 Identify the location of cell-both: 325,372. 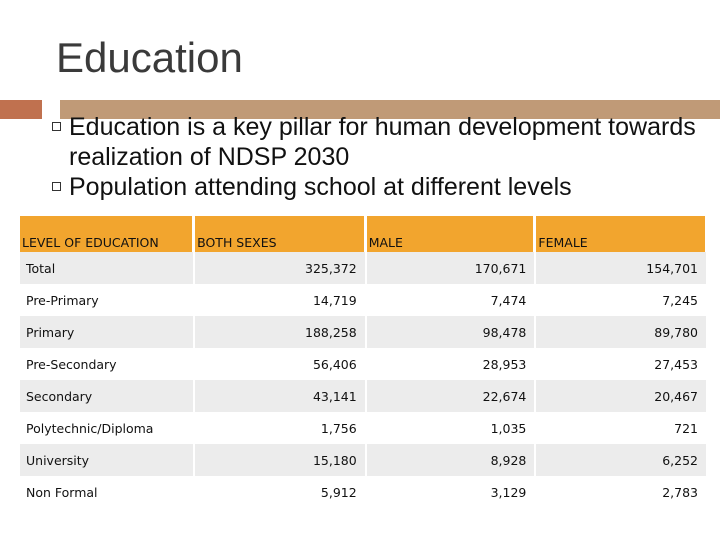
(280, 268).